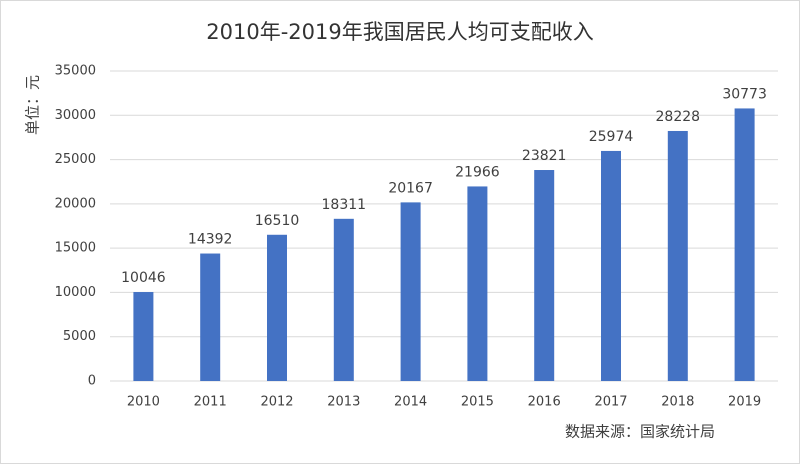 This screenshot has height=464, width=800. I want to click on y-tick-label: 35000, so click(75, 71).